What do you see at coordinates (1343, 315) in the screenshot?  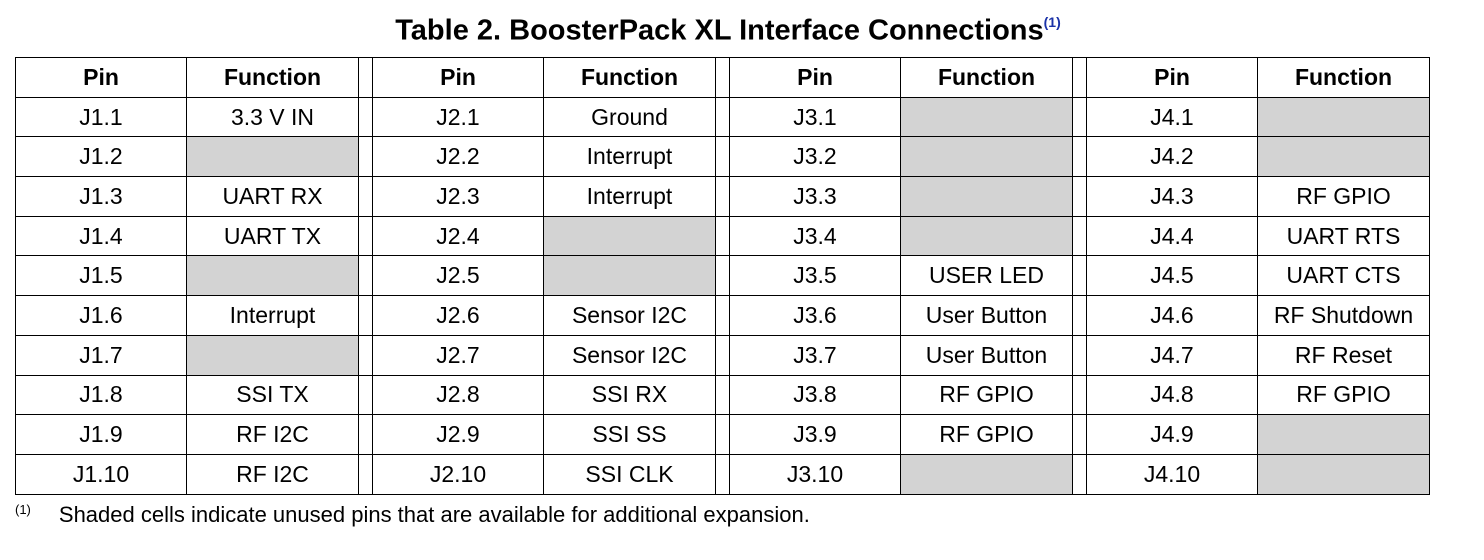 I see `function-cell: RF Shutdown` at bounding box center [1343, 315].